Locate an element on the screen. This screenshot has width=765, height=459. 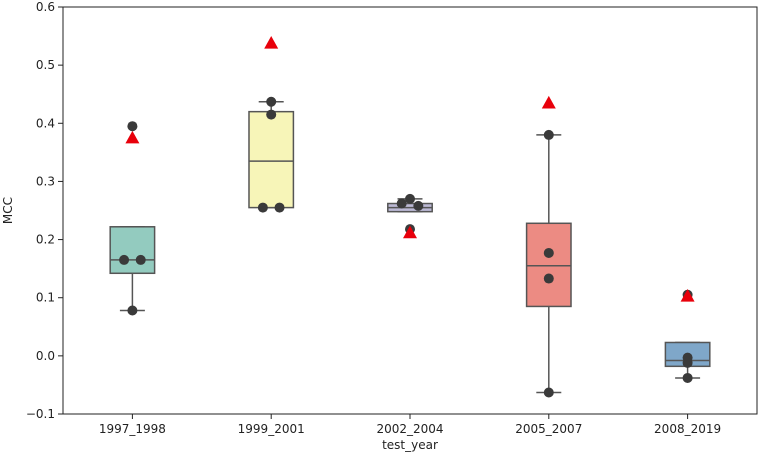
y-axis: −0.1 0.0 0.1 0.2 0.3 0.4 0.5 0.6 is located at coordinates (44, 210).